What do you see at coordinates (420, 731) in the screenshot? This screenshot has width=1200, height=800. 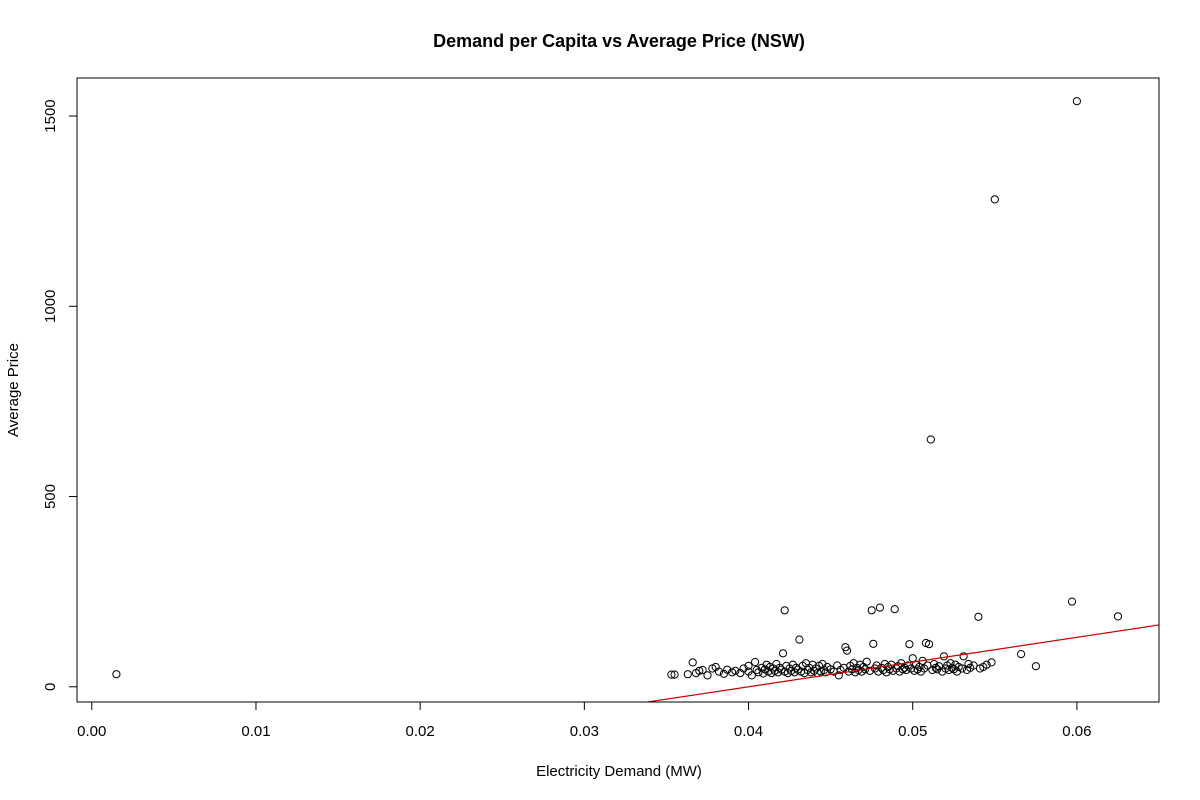 I see `x-tick-label: 0.02` at bounding box center [420, 731].